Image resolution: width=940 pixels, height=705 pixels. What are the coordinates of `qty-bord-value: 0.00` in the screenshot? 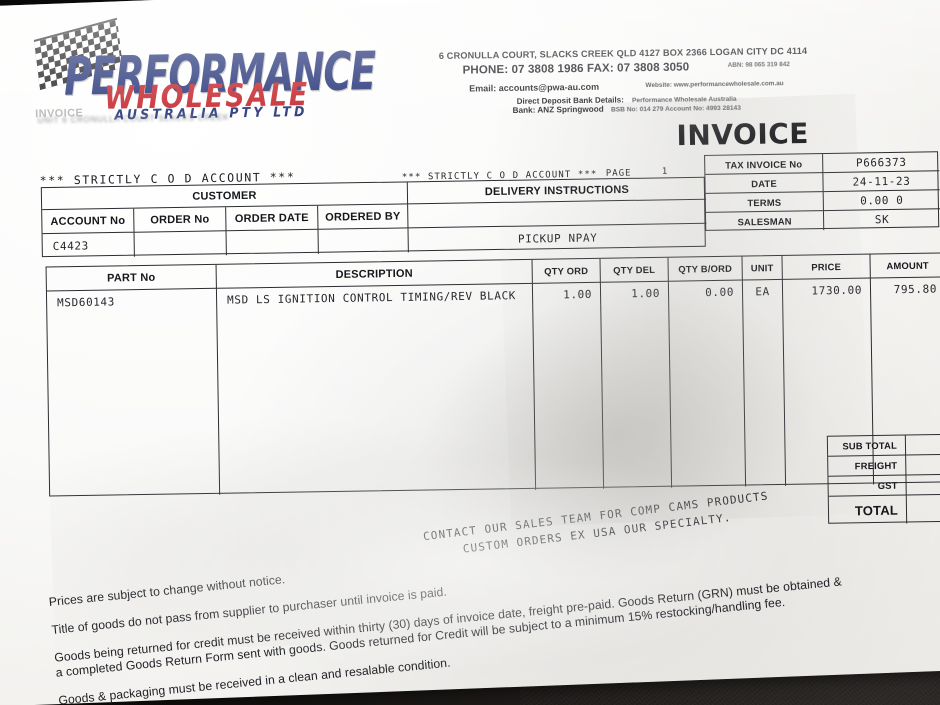 It's located at (706, 292).